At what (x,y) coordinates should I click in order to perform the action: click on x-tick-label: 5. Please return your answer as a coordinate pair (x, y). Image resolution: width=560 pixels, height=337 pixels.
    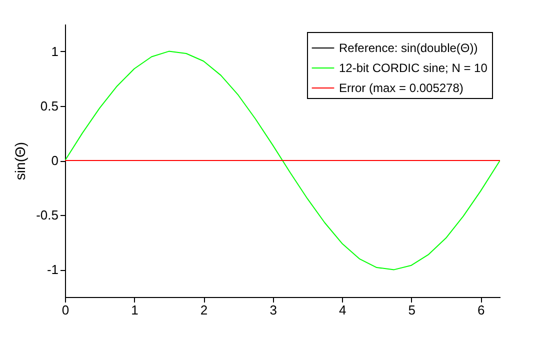
    Looking at the image, I should click on (412, 310).